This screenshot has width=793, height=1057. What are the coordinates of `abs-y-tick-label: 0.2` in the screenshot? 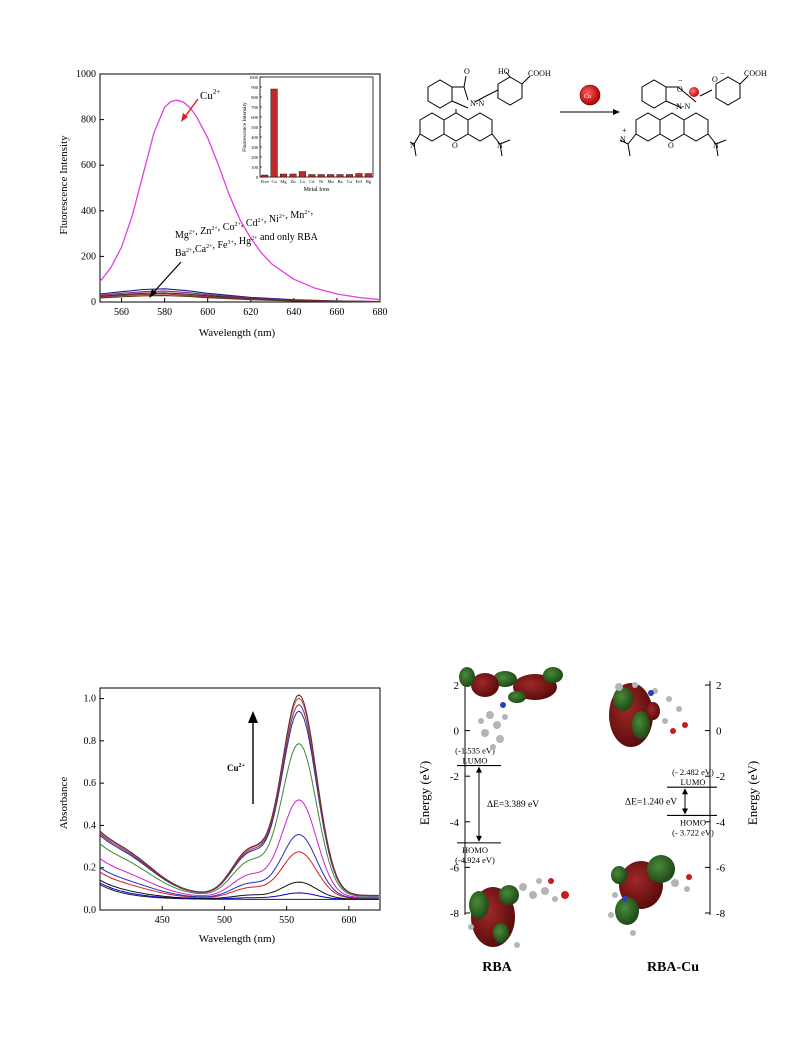 It's located at (90, 868).